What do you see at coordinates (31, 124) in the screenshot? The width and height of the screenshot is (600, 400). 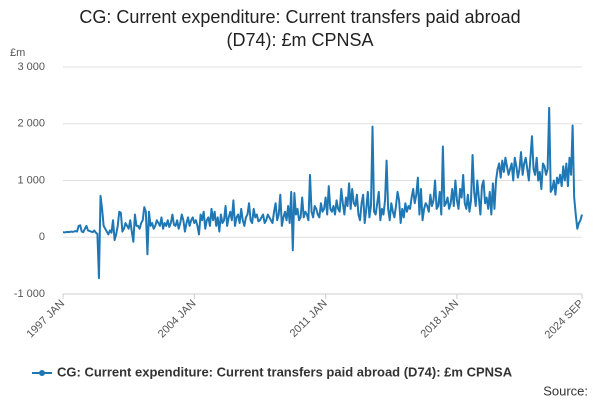 I see `y-tick-label: 2 000` at bounding box center [31, 124].